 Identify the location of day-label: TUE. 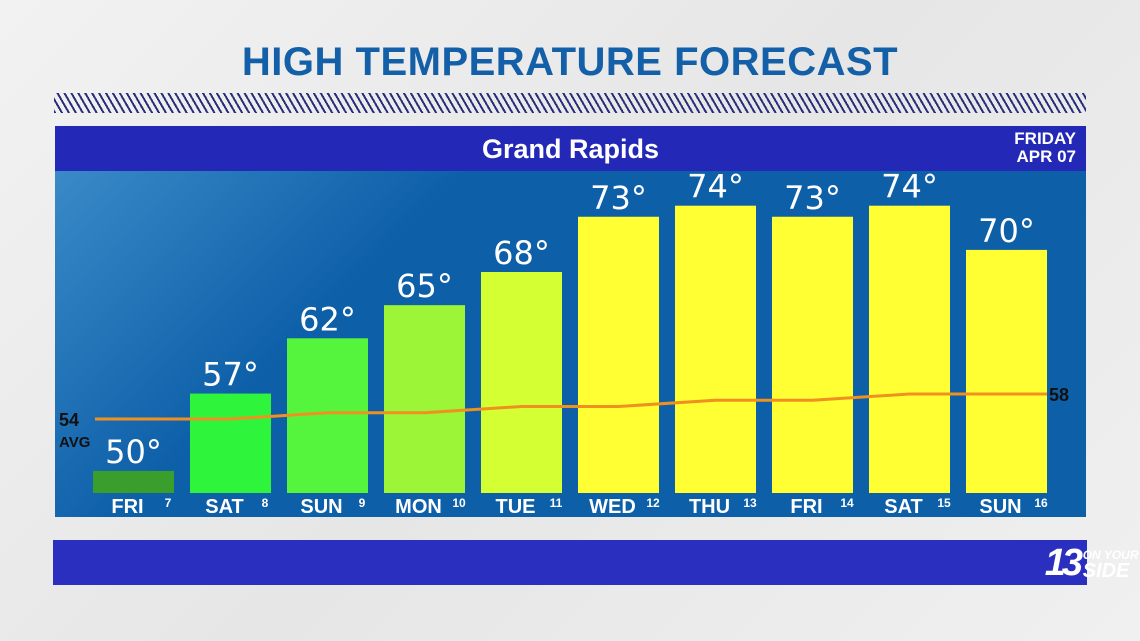
(516, 506).